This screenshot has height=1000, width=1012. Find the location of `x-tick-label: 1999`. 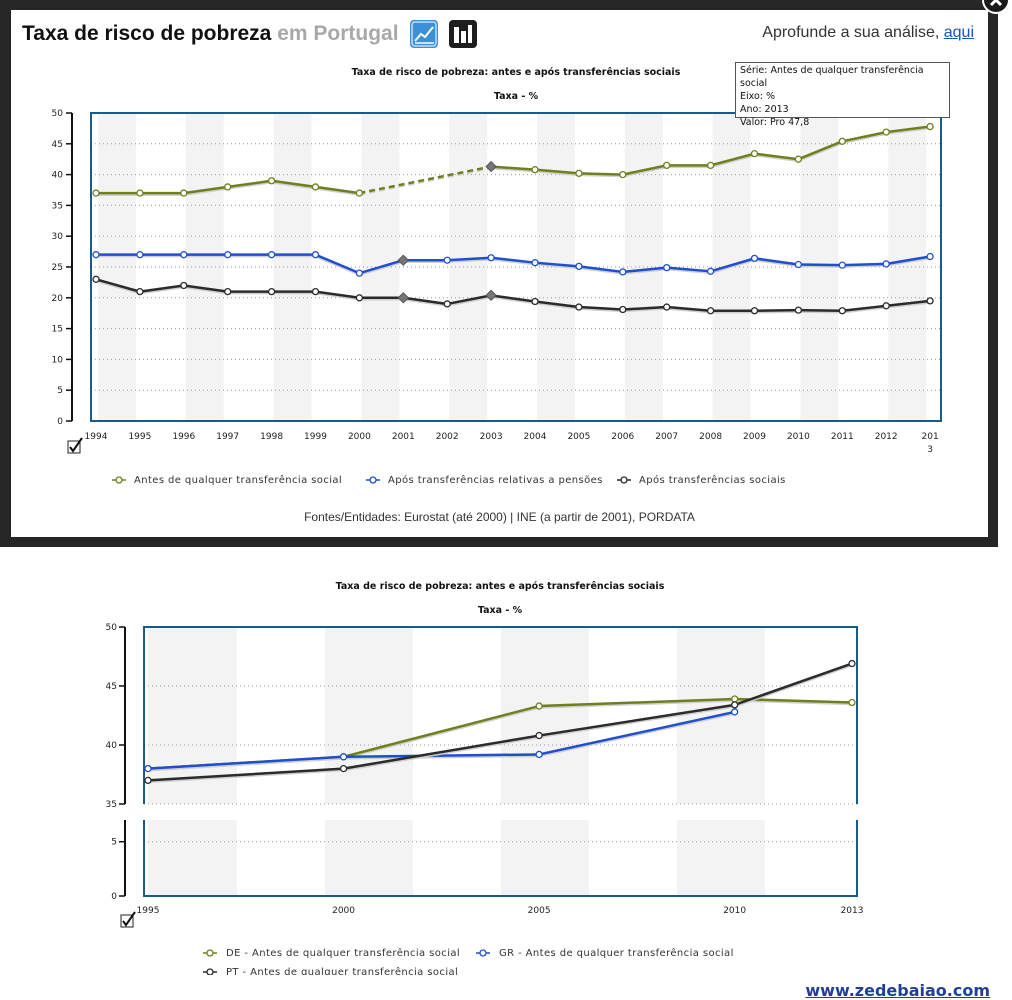

x-tick-label: 1999 is located at coordinates (315, 437).